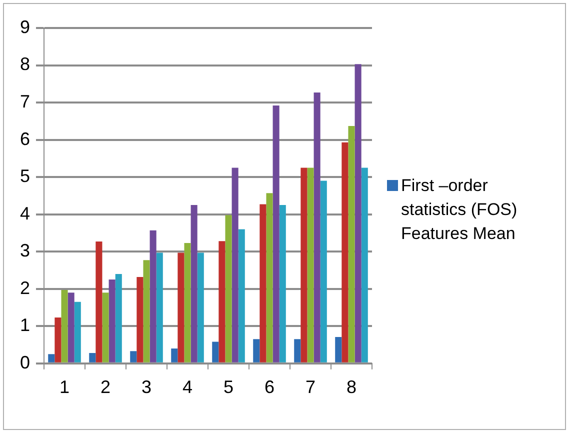  I want to click on y-tick-label: 5, so click(25, 176).